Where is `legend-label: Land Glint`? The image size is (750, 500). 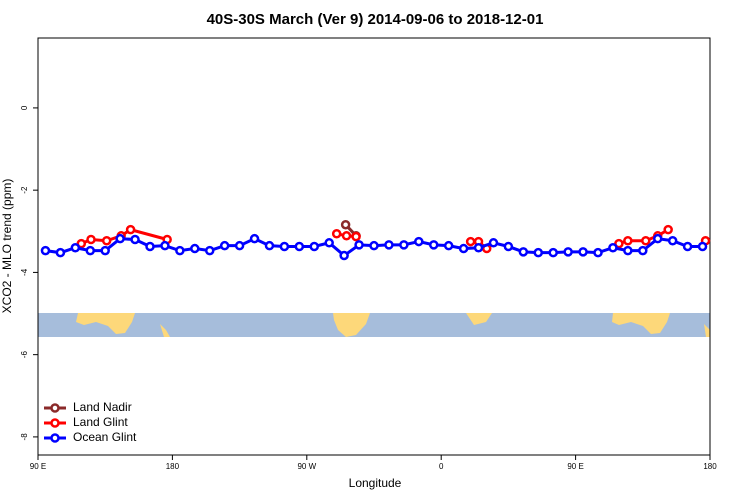 legend-label: Land Glint is located at coordinates (100, 422).